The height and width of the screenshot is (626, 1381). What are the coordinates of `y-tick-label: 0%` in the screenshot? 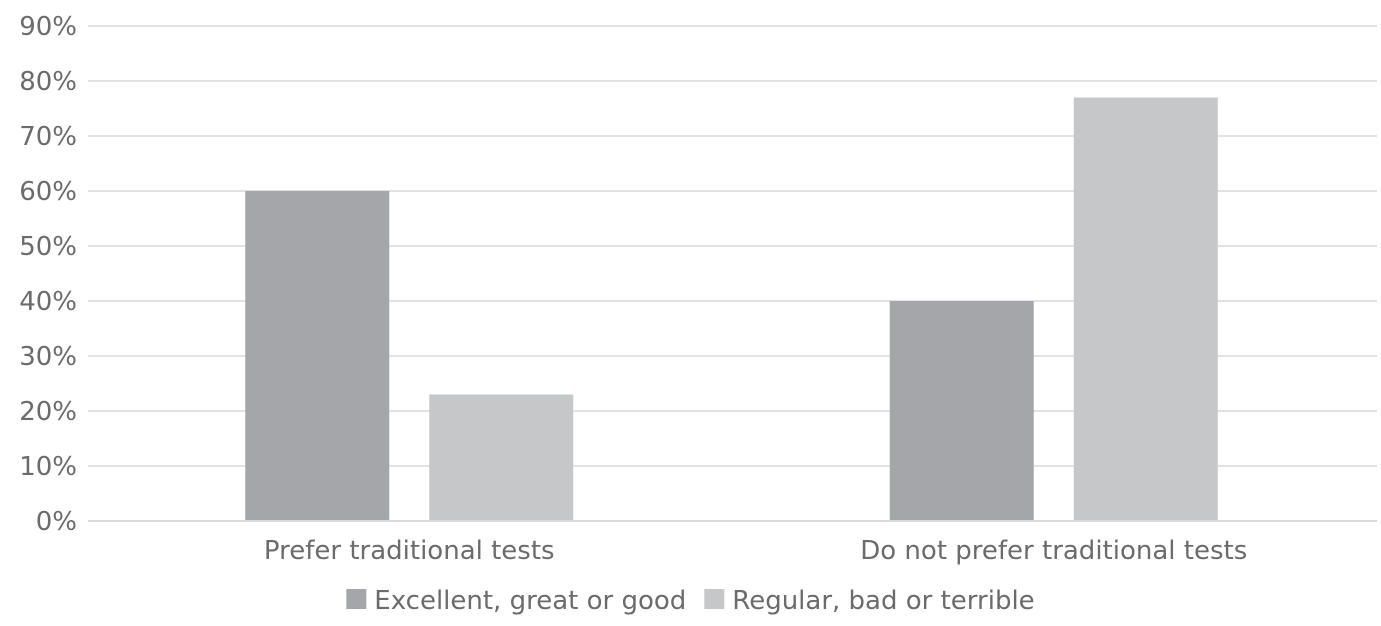 It's located at (56, 522).